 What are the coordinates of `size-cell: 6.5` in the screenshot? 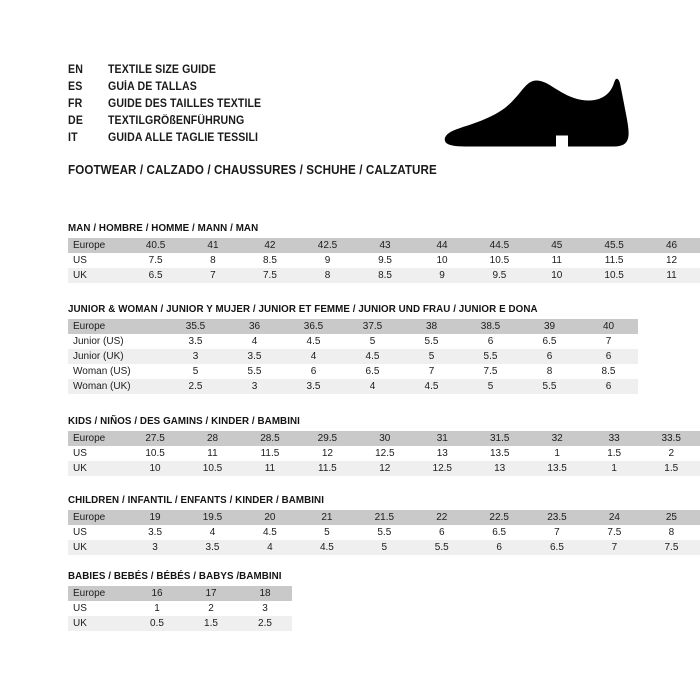 It's located at (557, 547).